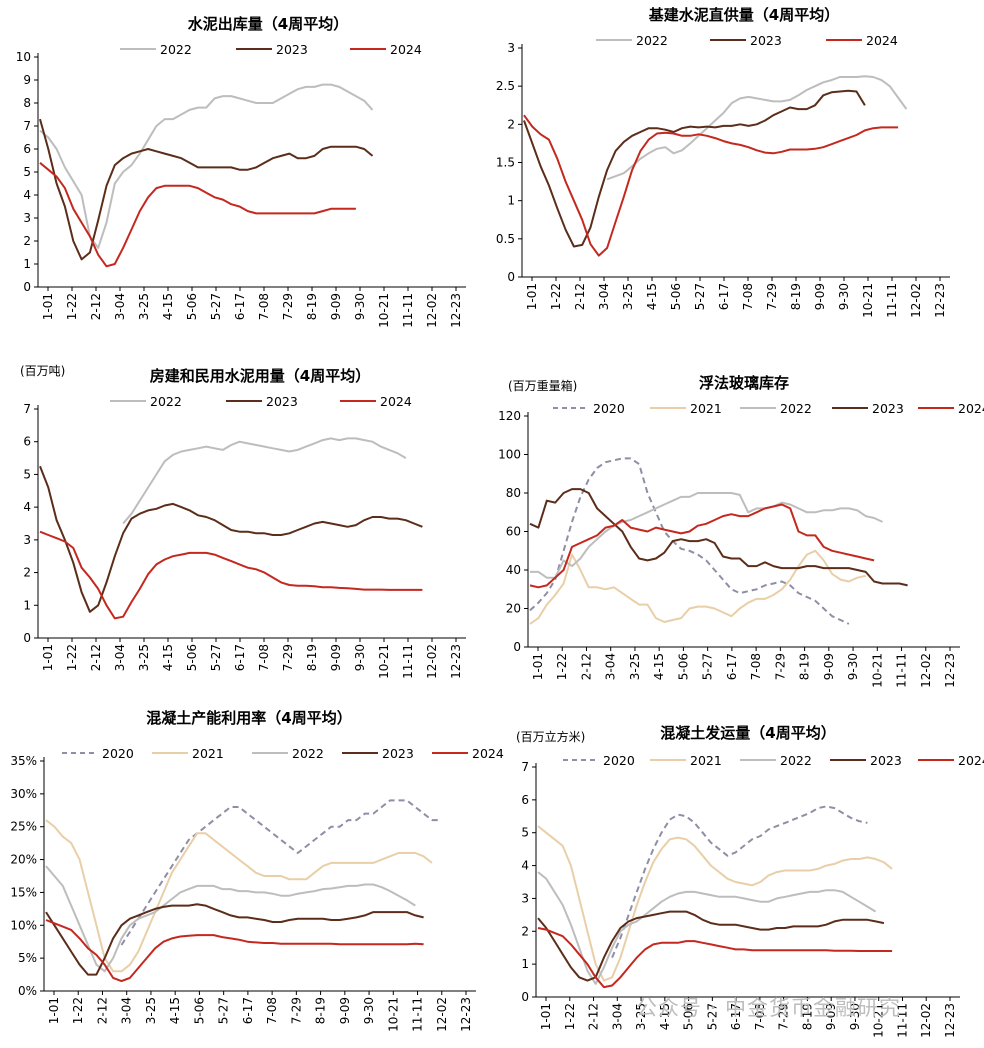 The width and height of the screenshot is (984, 1048). What do you see at coordinates (27, 638) in the screenshot?
I see `y-tick-label: 0` at bounding box center [27, 638].